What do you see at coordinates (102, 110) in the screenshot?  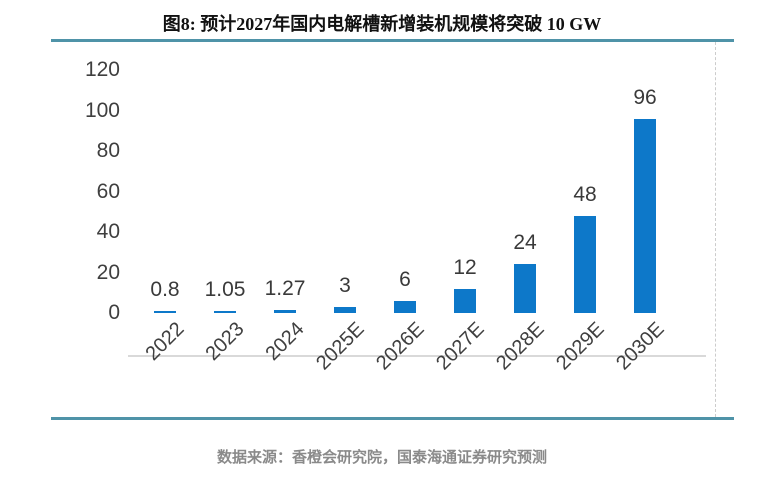 I see `y-axis-tick-label: 100` at bounding box center [102, 110].